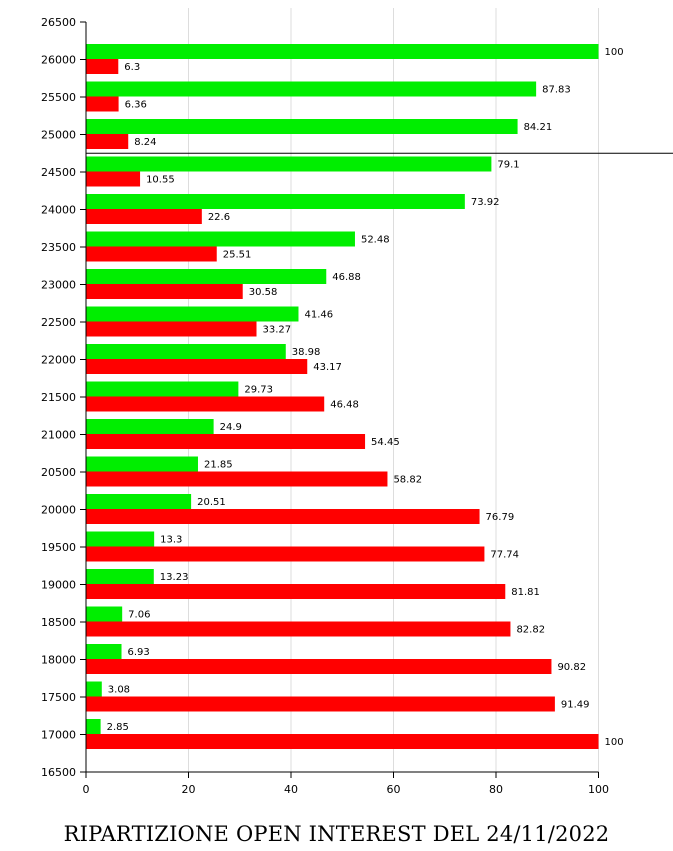 Image resolution: width=673 pixels, height=851 pixels. I want to click on y-tick-label: 22500, so click(58, 322).